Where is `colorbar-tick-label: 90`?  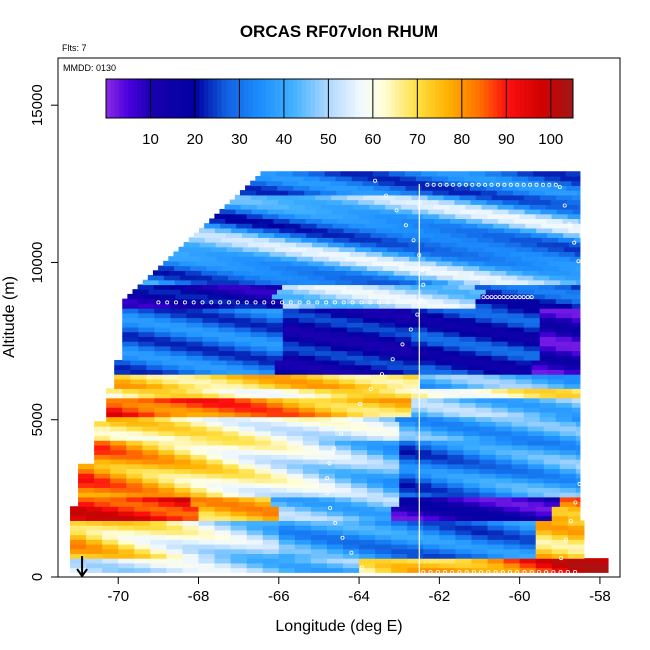
colorbar-tick-label: 90 is located at coordinates (506, 139).